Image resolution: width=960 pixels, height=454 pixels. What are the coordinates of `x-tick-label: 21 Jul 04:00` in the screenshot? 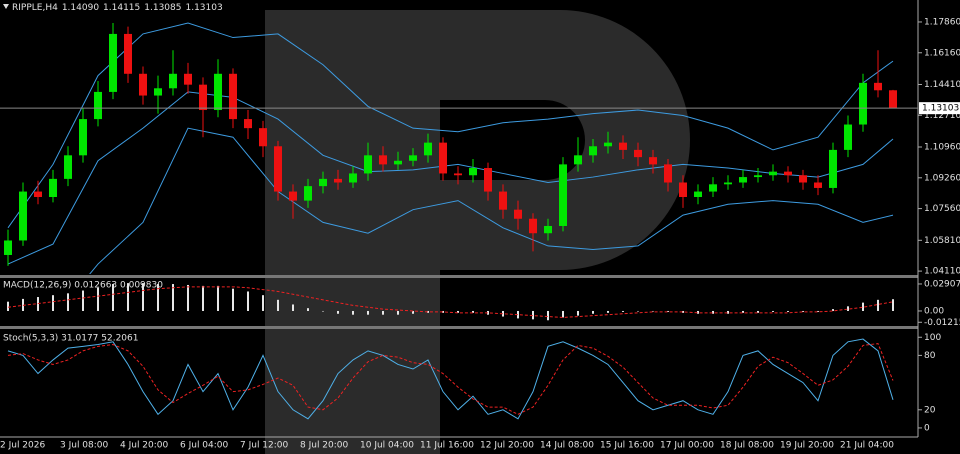 It's located at (867, 446).